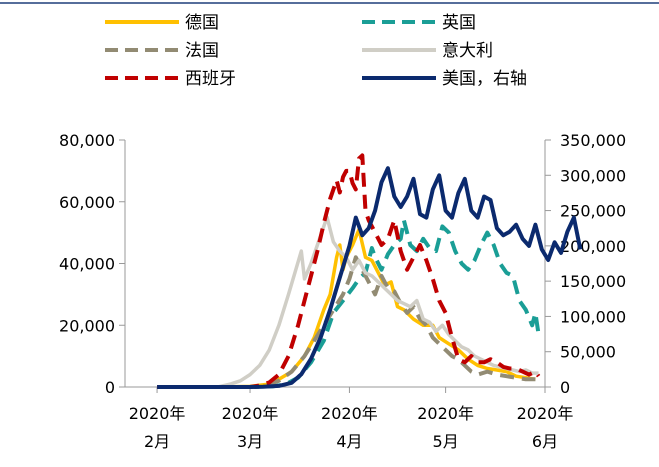 The width and height of the screenshot is (659, 467). I want to click on y2-tick-label: 0, so click(565, 387).